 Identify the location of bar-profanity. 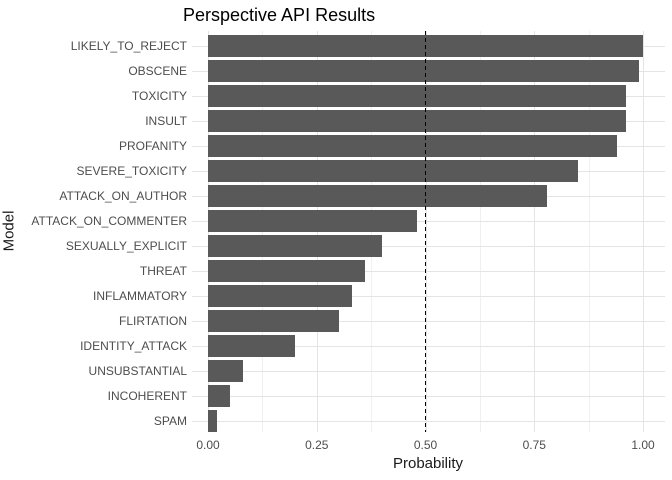
(412, 145).